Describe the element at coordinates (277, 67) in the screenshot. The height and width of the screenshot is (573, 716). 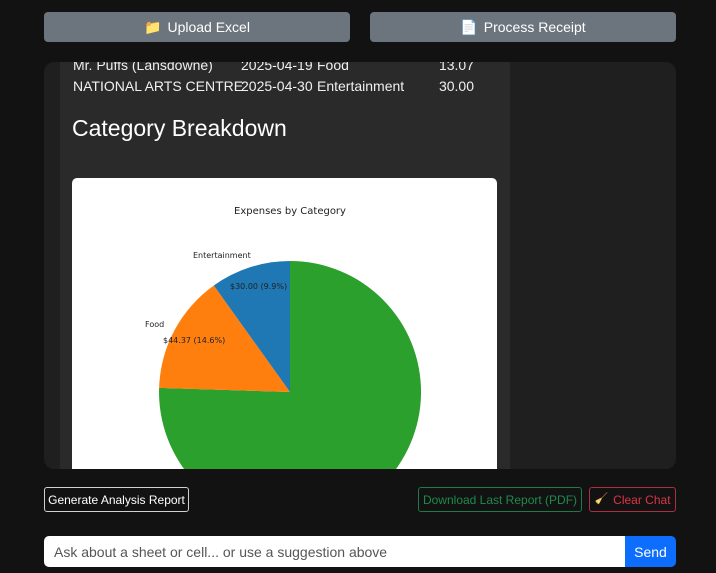
I see `cell-date: 2025-04-19` at that location.